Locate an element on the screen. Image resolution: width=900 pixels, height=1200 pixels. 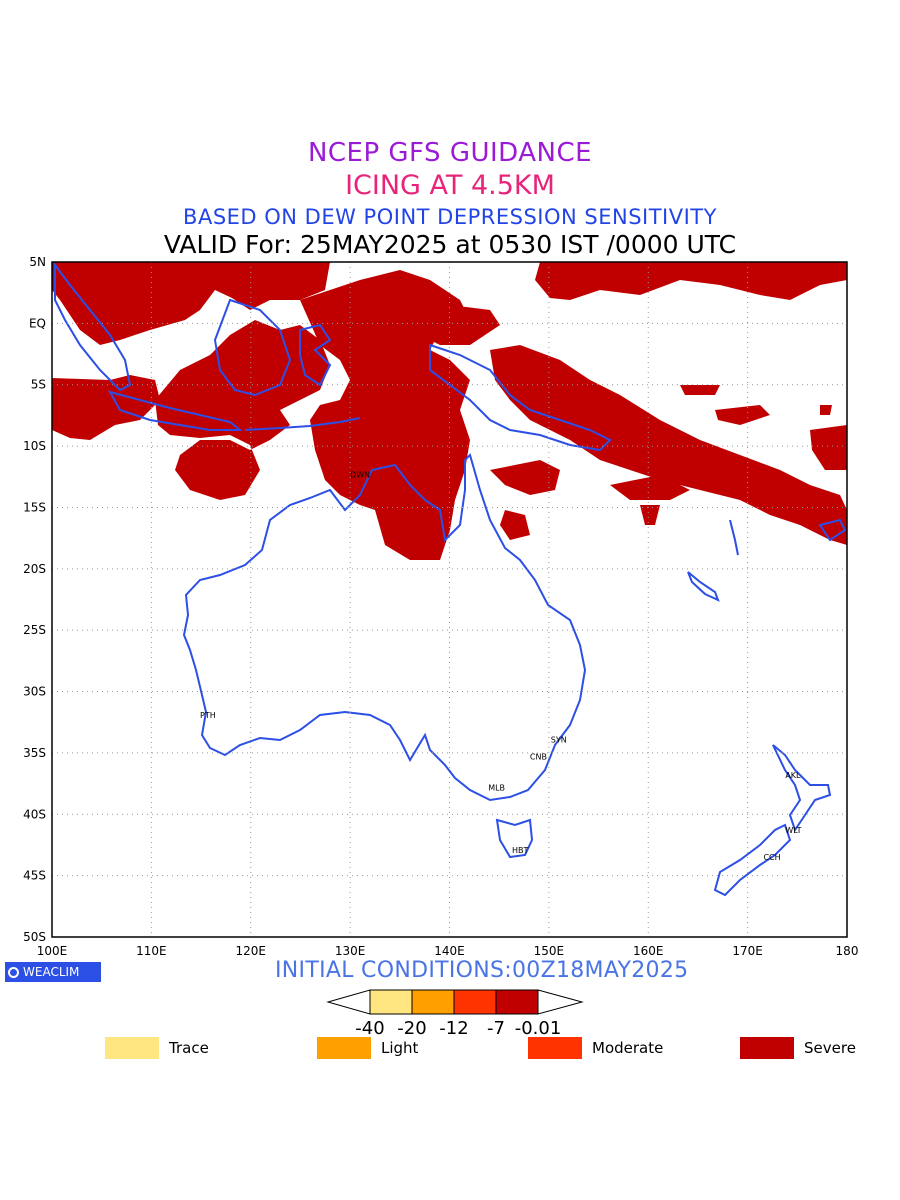
legend-item-moderate: Moderate is located at coordinates (595, 1048).